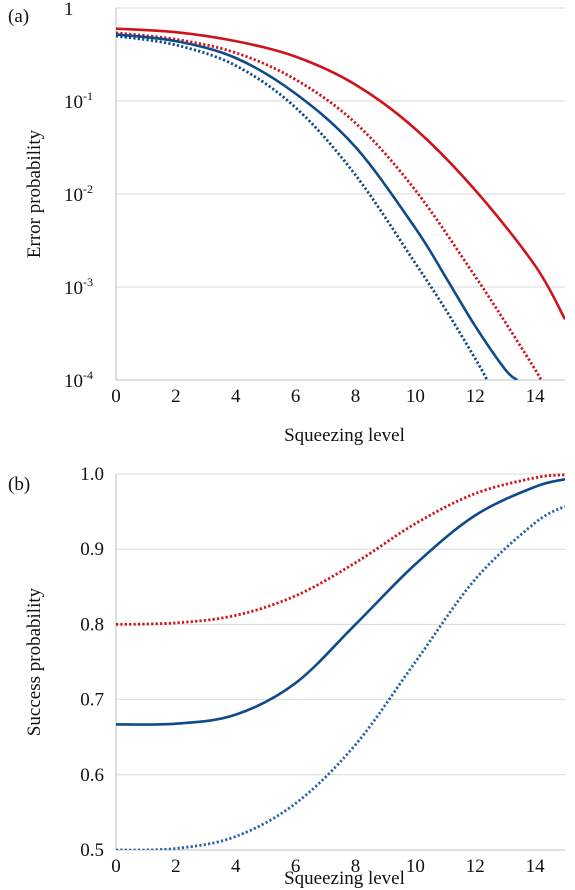  What do you see at coordinates (78, 101) in the screenshot?
I see `y-tick-label: 10⁻¹` at bounding box center [78, 101].